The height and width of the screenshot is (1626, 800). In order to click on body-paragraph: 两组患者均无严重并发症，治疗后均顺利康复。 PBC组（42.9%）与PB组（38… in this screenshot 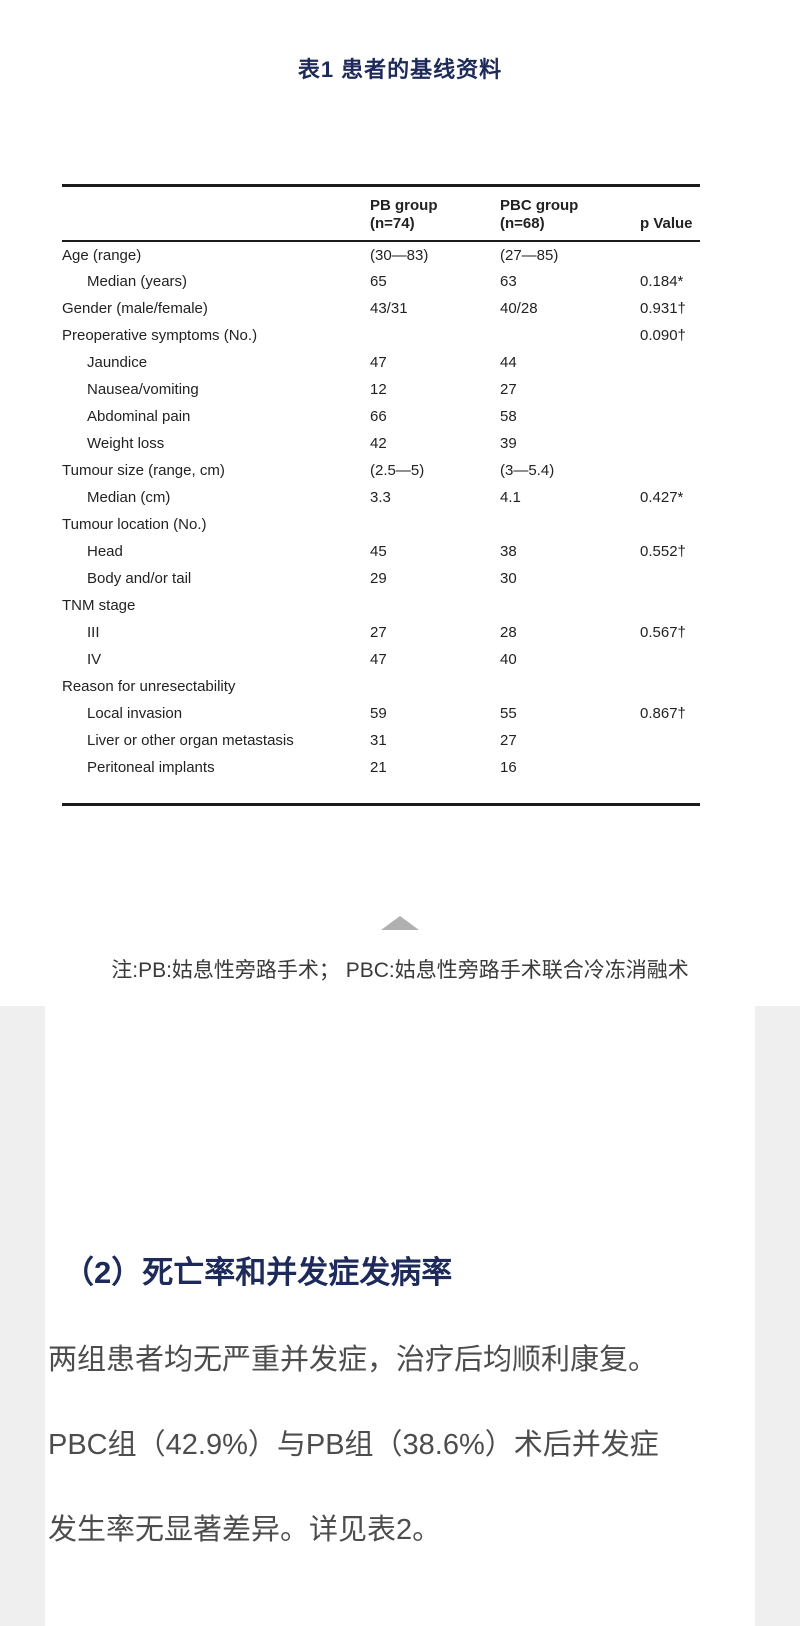, I will do `click(405, 1445)`.